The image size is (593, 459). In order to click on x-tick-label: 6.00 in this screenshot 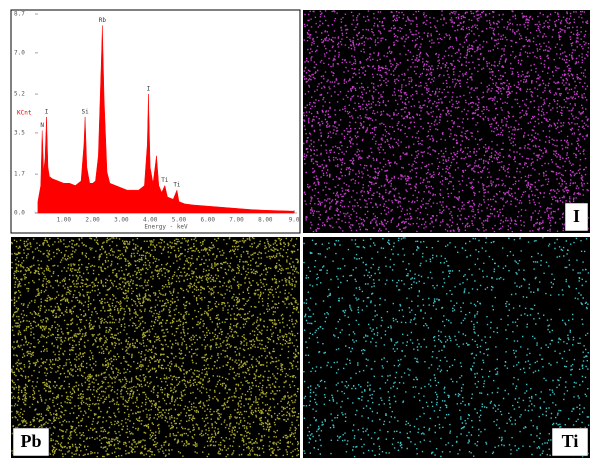, I will do `click(208, 220)`.